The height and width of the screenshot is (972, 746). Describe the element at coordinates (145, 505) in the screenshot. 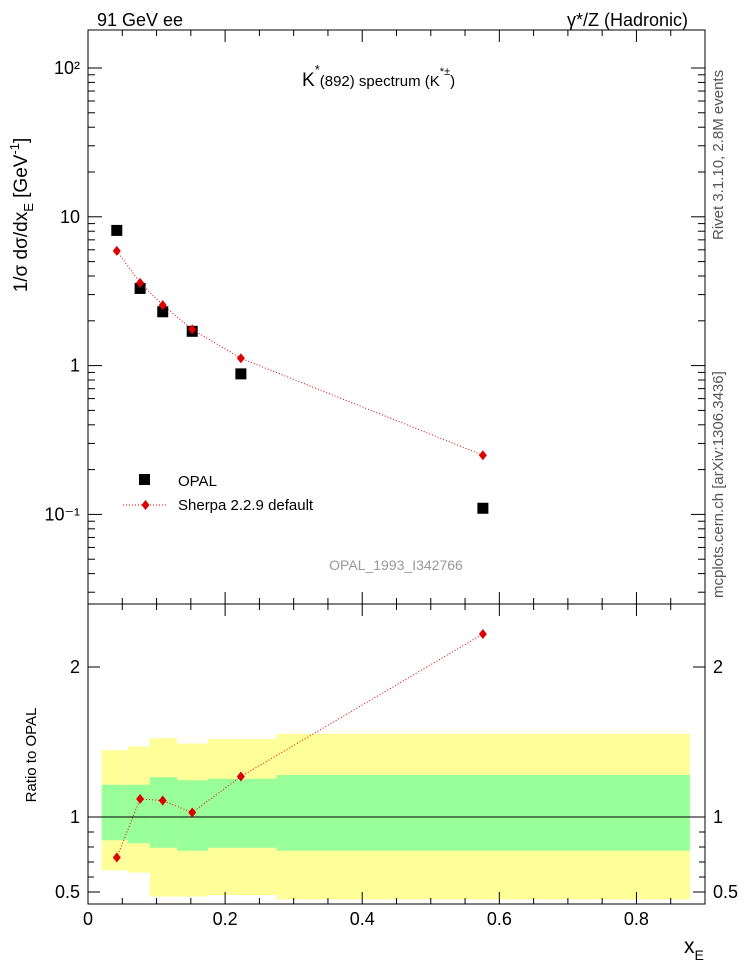

I see `legend-marker-sherpa` at that location.